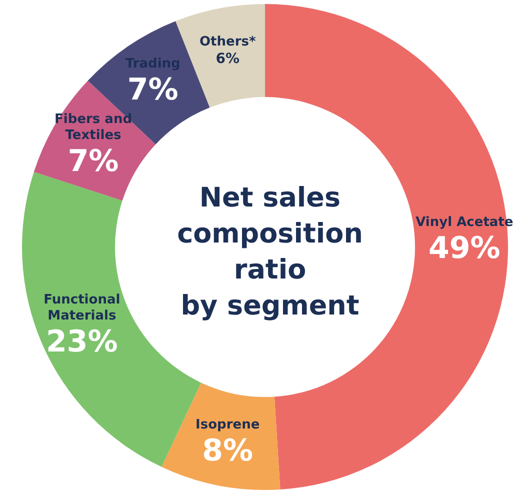 The height and width of the screenshot is (491, 513). I want to click on slice-label: Isoprene, so click(228, 424).